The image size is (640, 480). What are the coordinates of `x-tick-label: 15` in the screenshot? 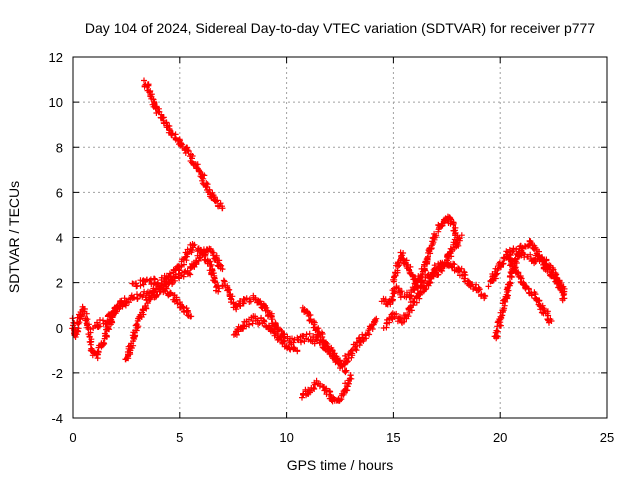 It's located at (393, 437).